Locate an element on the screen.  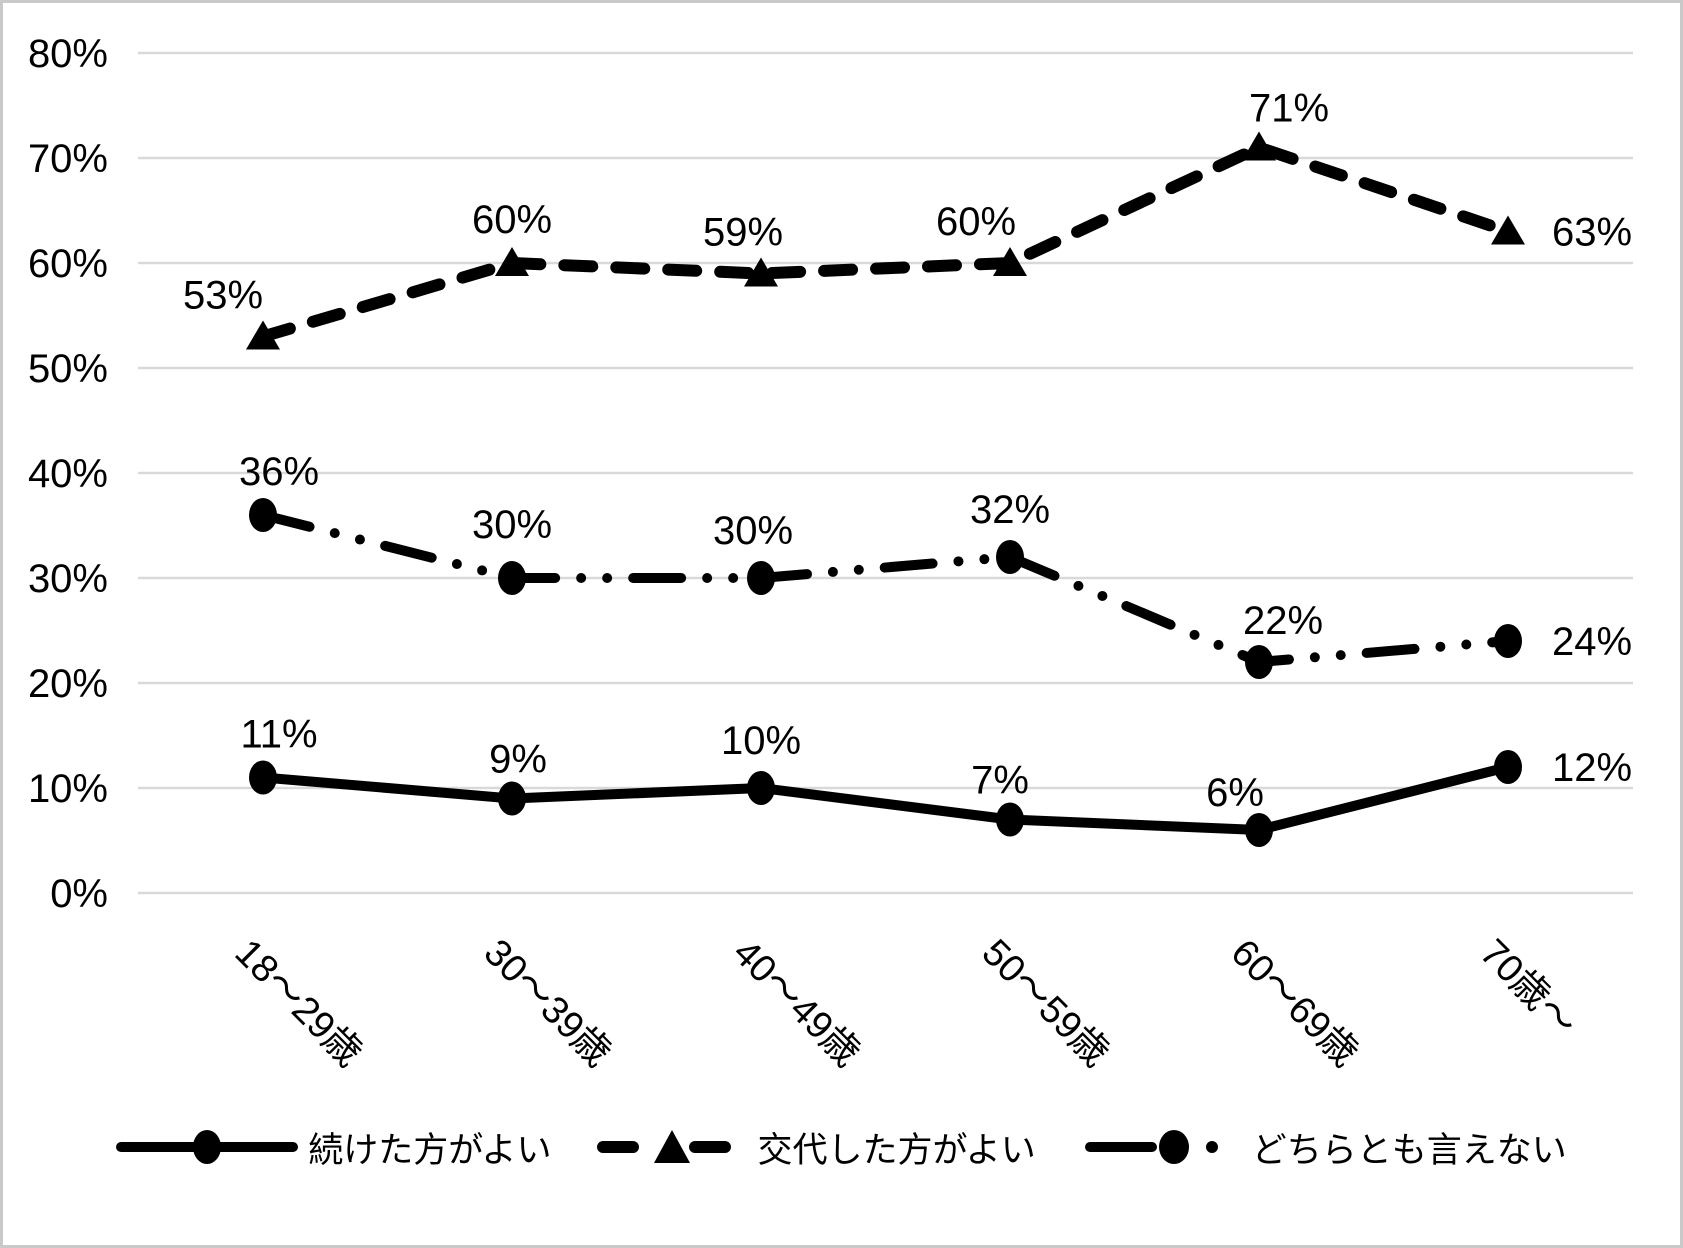
data-label: 24% is located at coordinates (1592, 642).